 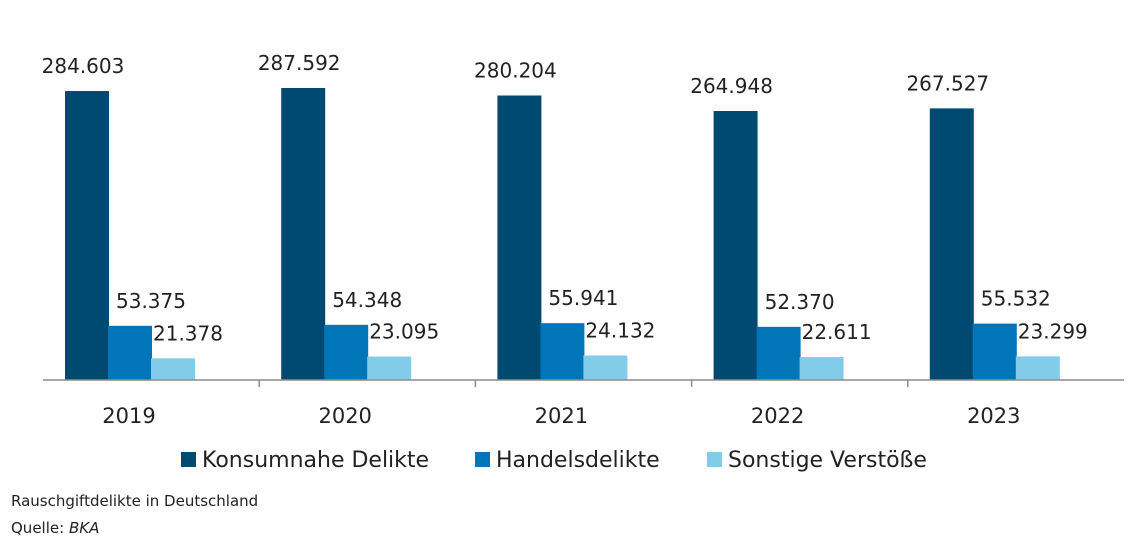 I want to click on data-label: 287.592, so click(x=299, y=63).